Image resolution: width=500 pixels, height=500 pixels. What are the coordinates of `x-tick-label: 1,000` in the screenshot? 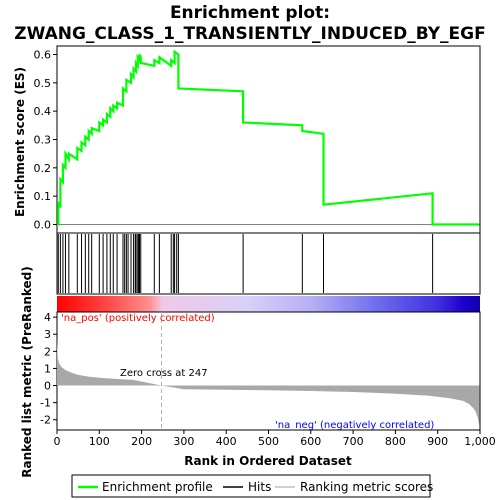 It's located at (480, 441).